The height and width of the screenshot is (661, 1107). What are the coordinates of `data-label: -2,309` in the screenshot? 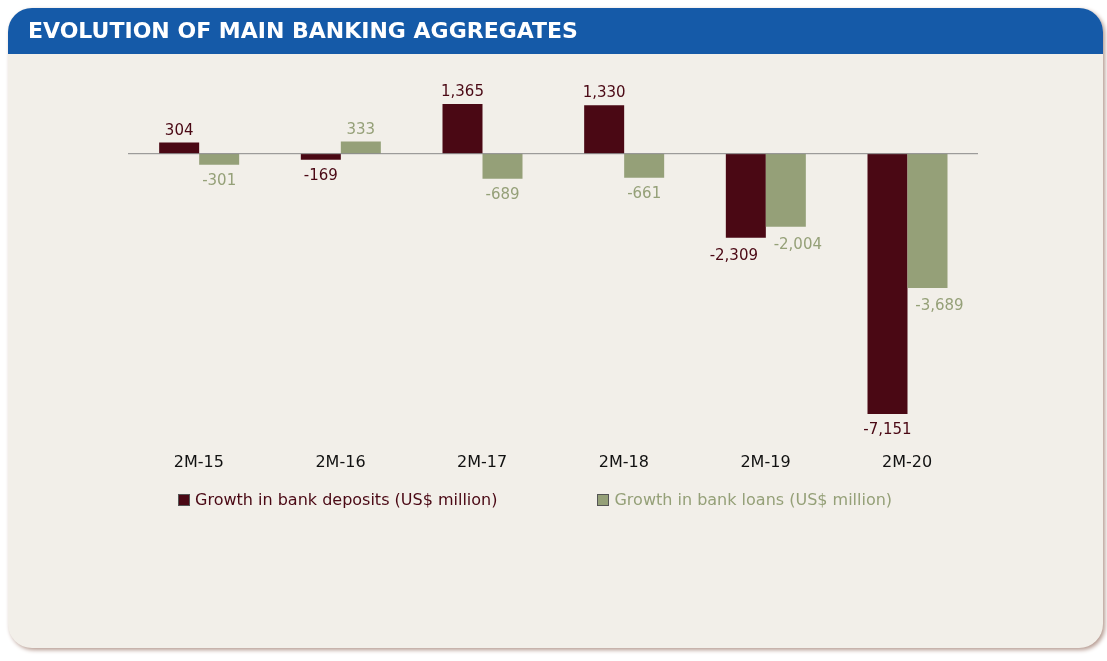 It's located at (734, 254).